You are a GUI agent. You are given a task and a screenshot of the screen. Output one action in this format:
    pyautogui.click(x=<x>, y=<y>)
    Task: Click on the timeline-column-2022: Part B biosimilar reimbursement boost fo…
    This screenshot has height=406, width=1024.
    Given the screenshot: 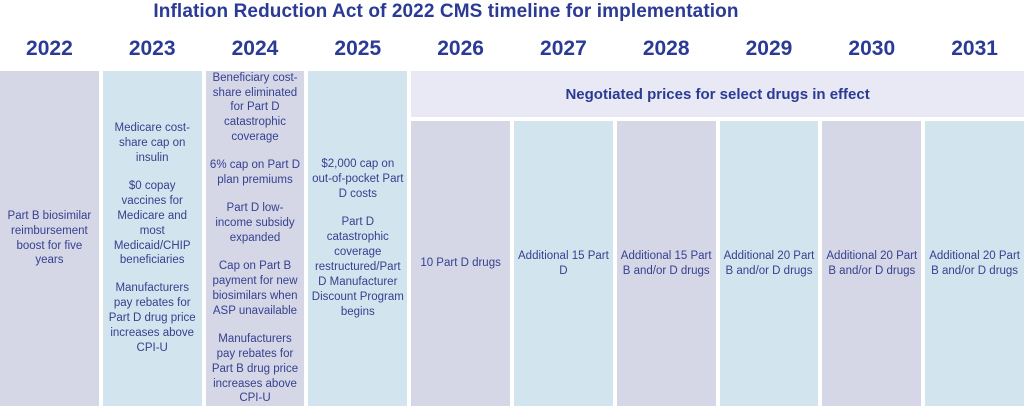 What is the action you would take?
    pyautogui.click(x=49, y=238)
    